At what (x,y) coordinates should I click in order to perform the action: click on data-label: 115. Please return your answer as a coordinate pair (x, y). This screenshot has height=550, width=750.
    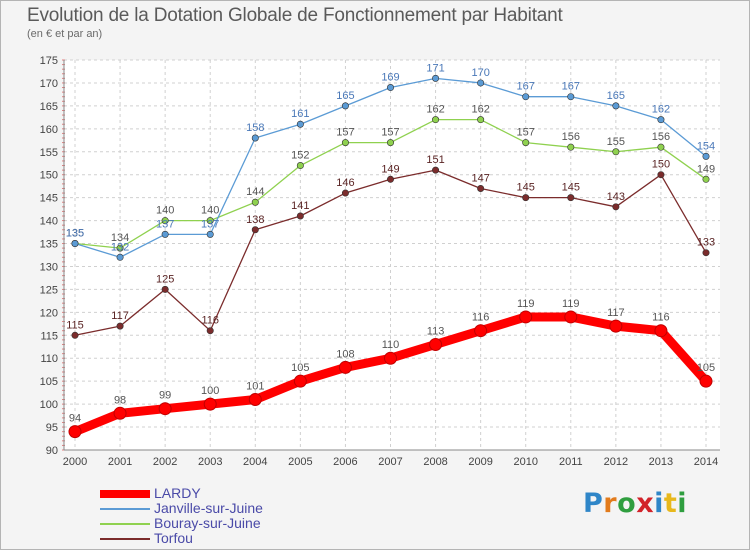
    Looking at the image, I should click on (75, 325).